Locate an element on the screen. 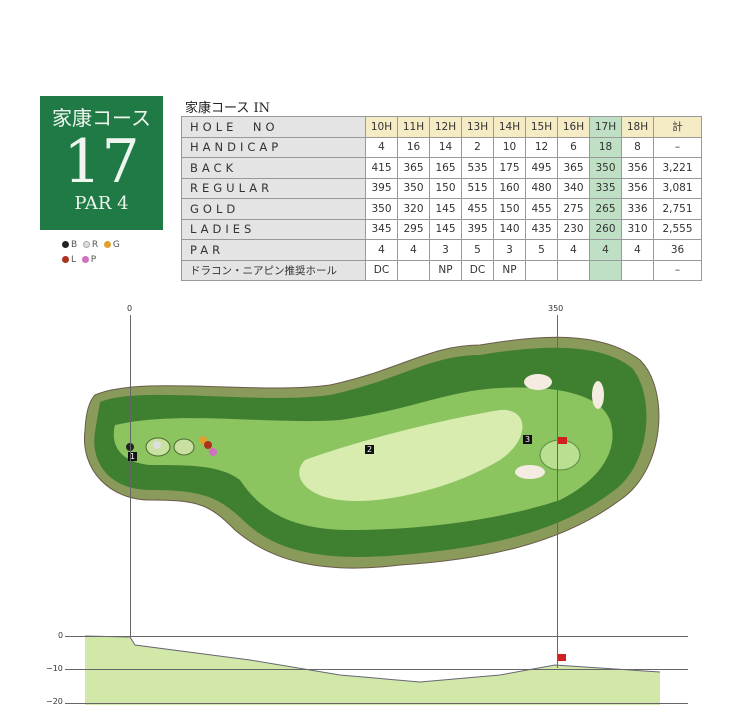 Image resolution: width=740 pixels, height=706 pixels. table-cell: DC is located at coordinates (381, 270).